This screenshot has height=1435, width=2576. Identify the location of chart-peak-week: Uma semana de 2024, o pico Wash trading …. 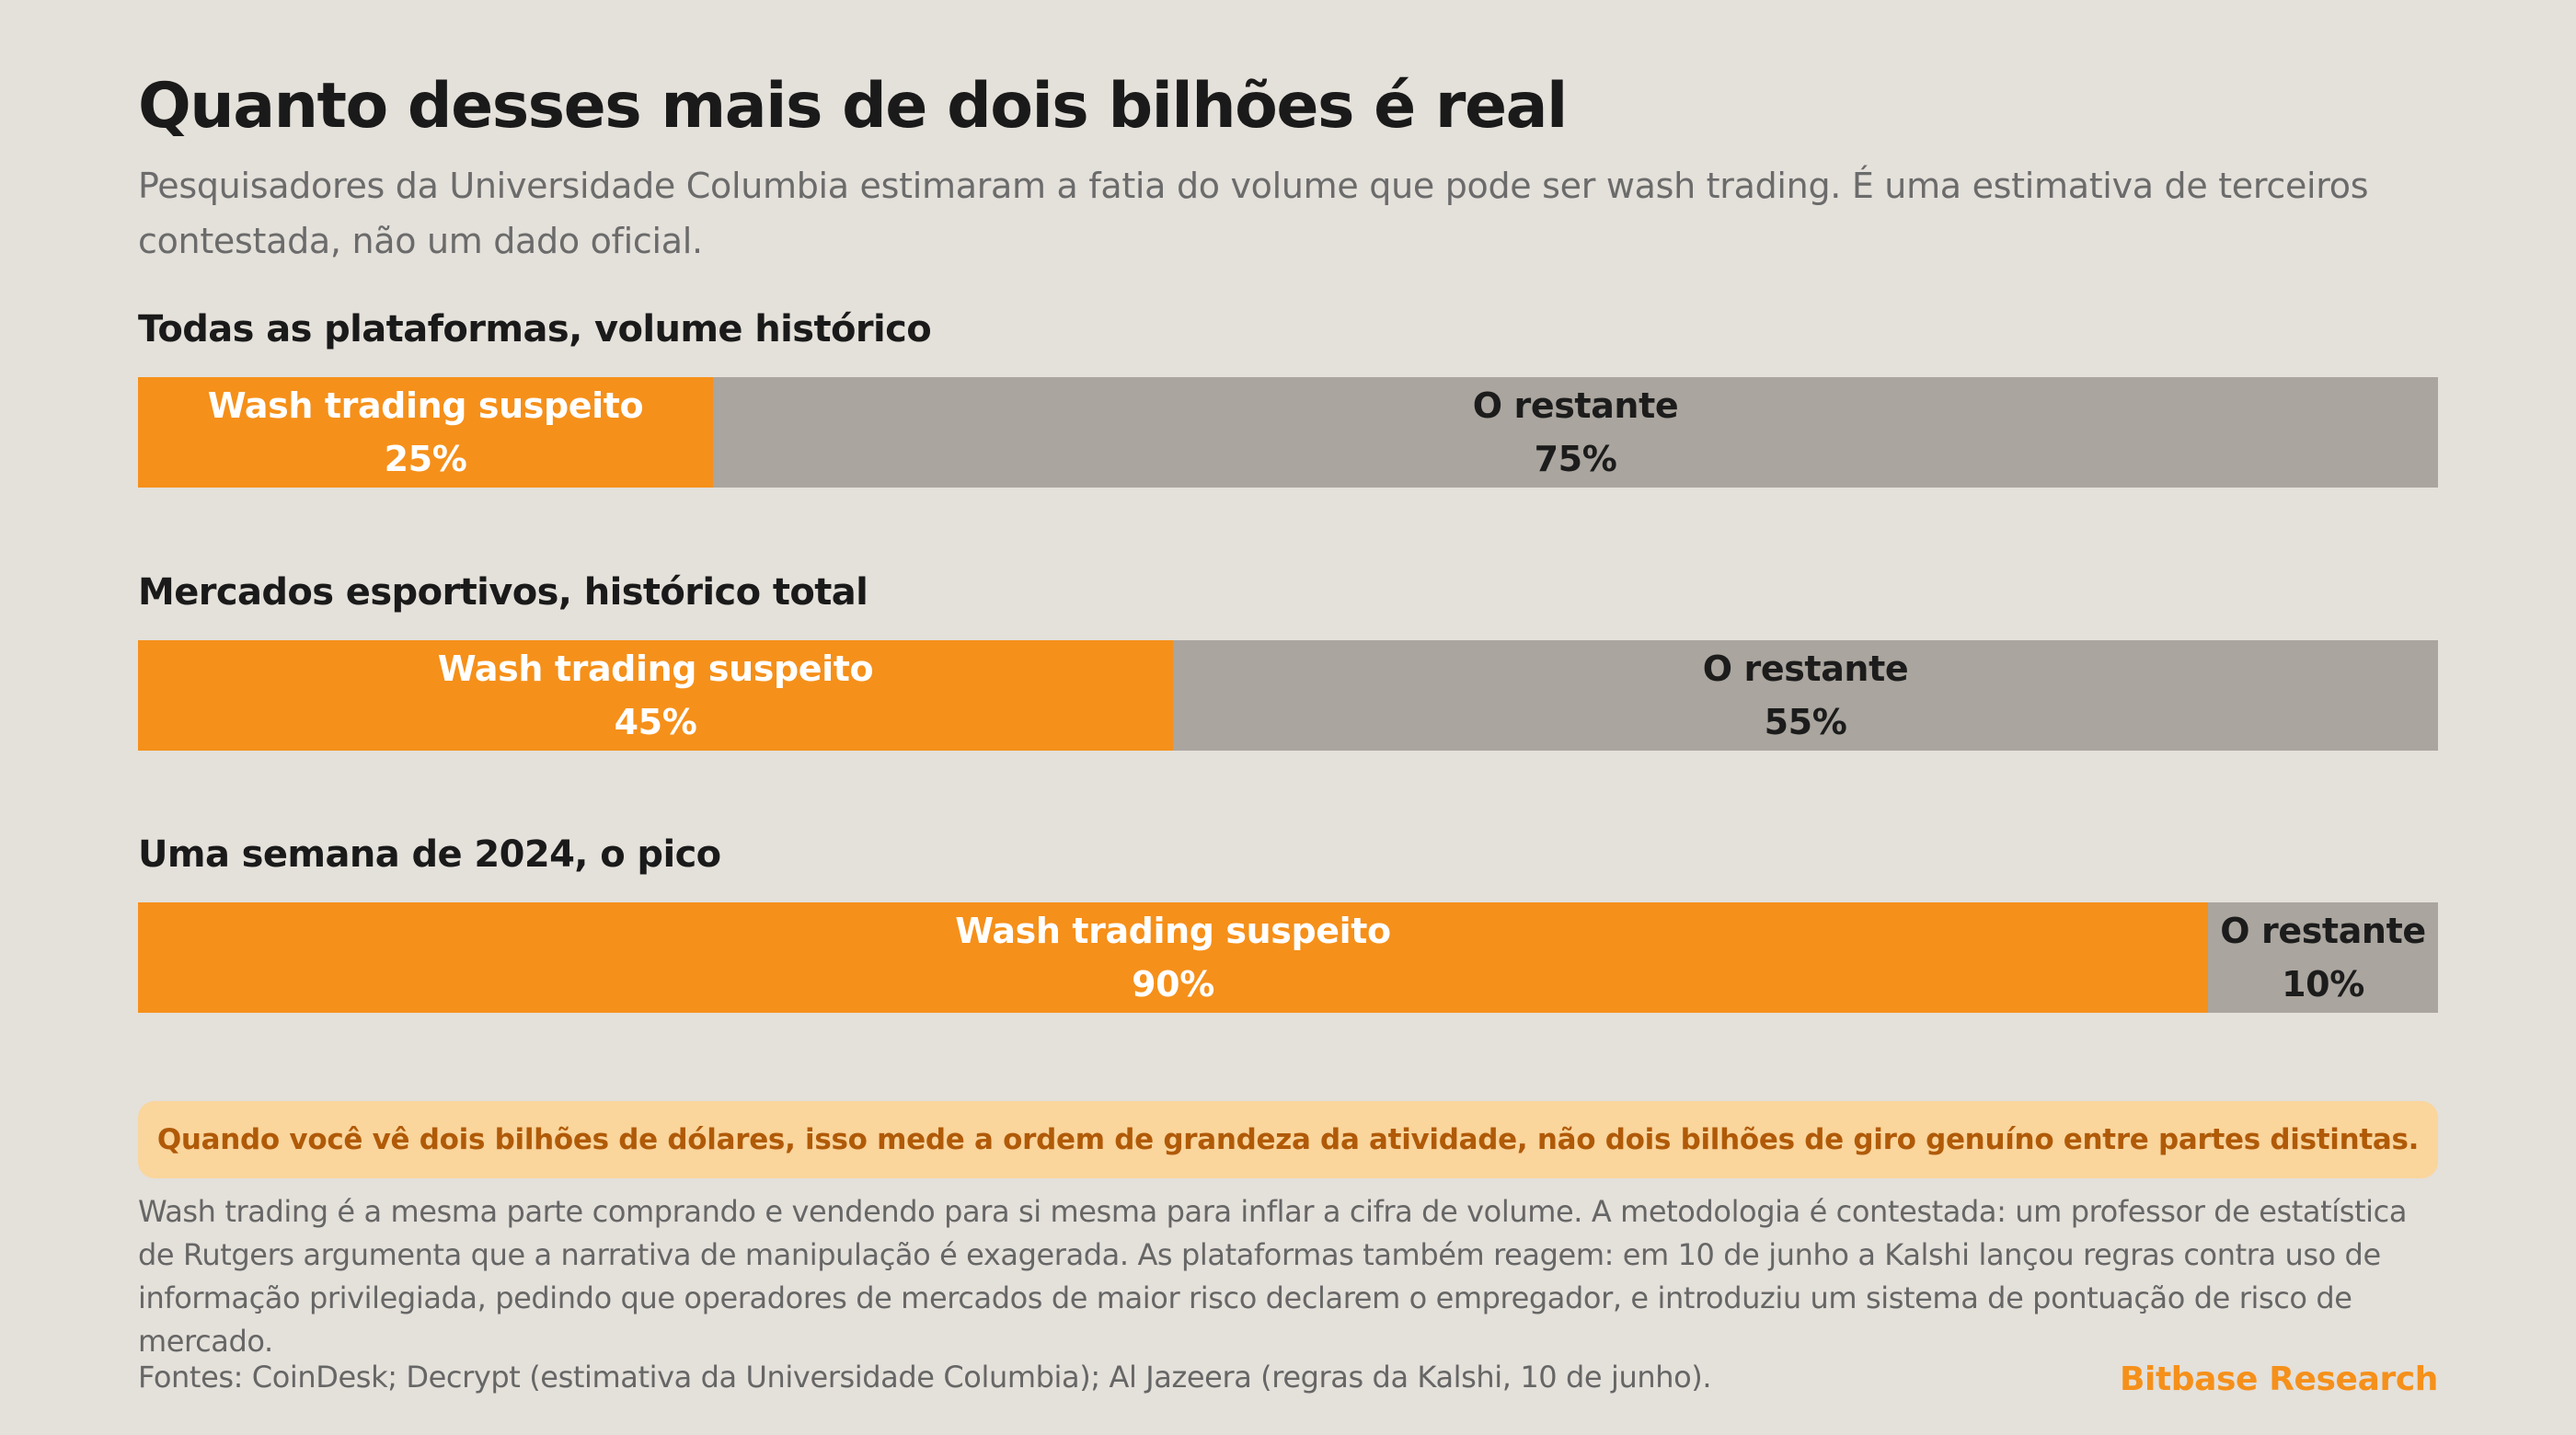
(1288, 920).